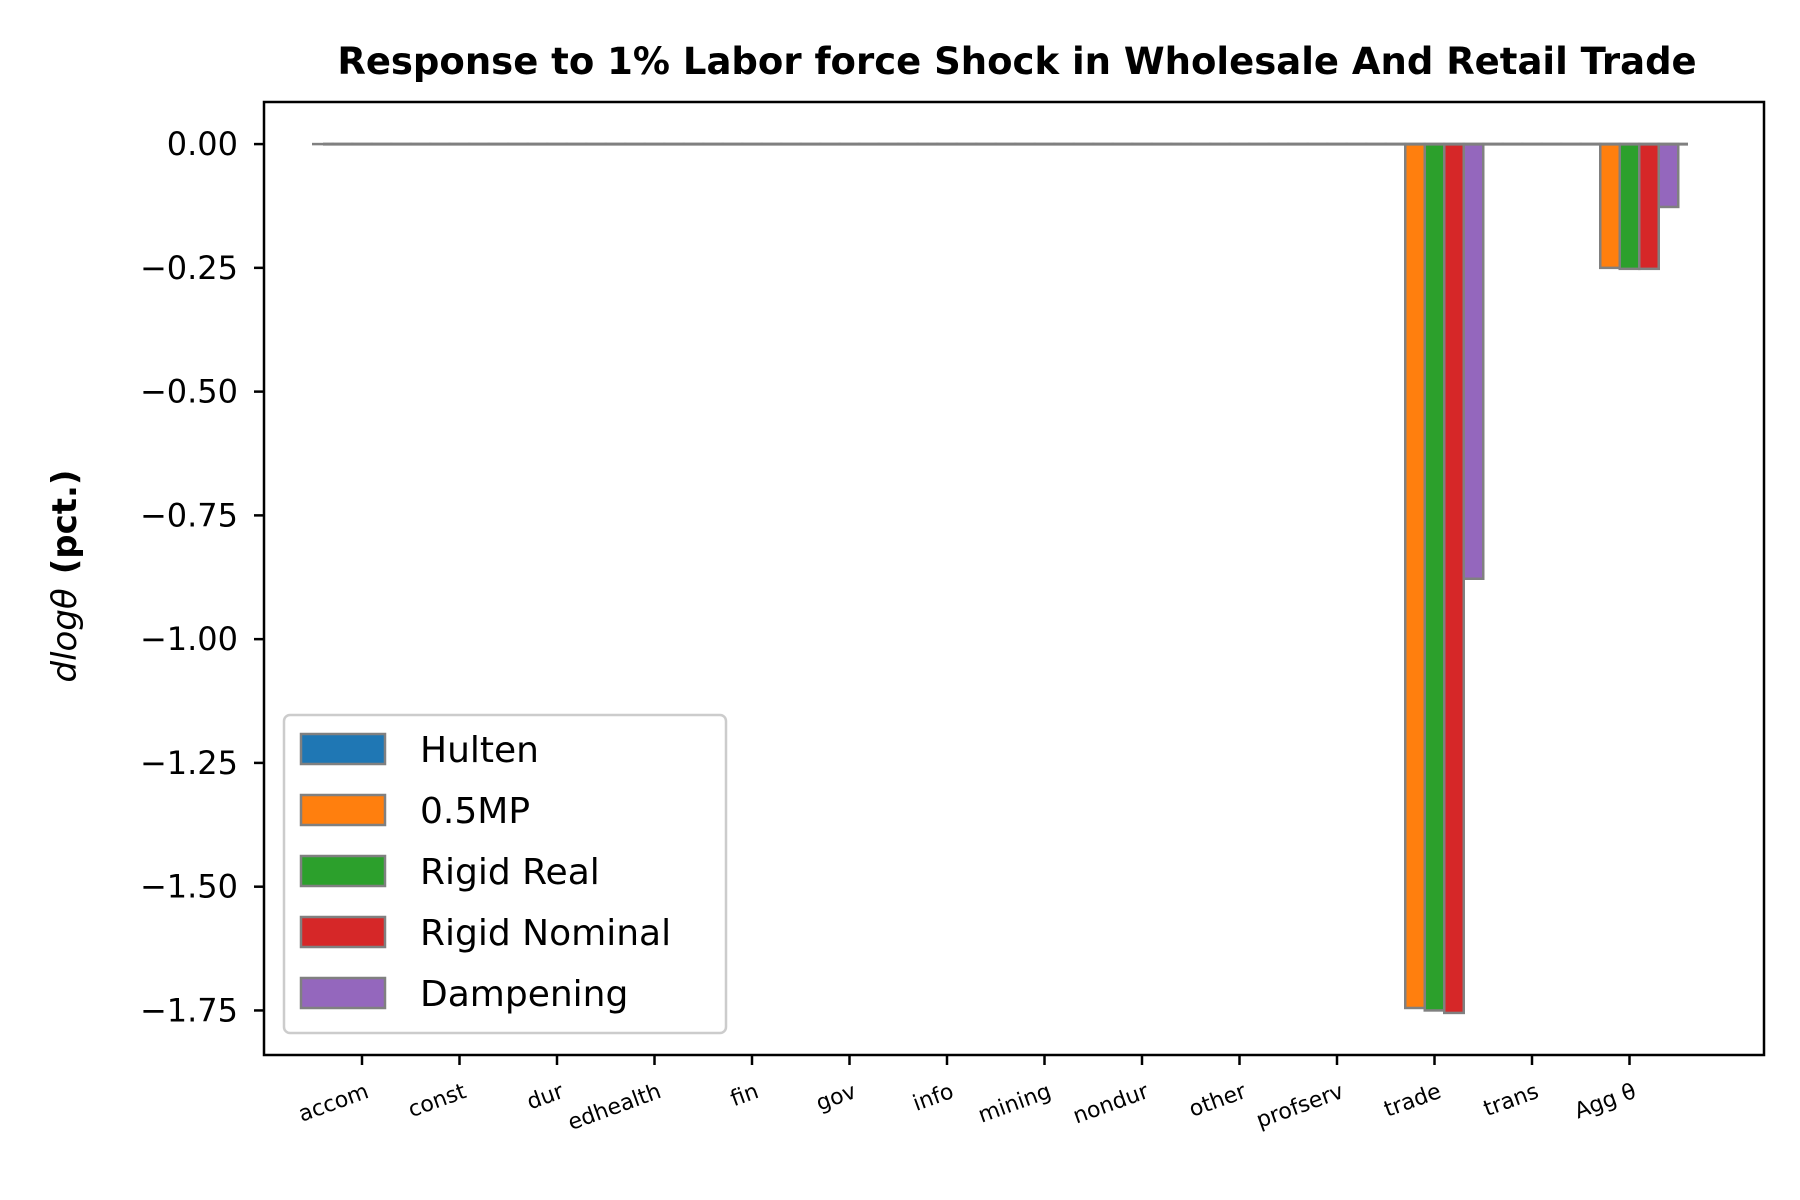 The image size is (1800, 1200). I want to click on legend-box, so click(505, 874).